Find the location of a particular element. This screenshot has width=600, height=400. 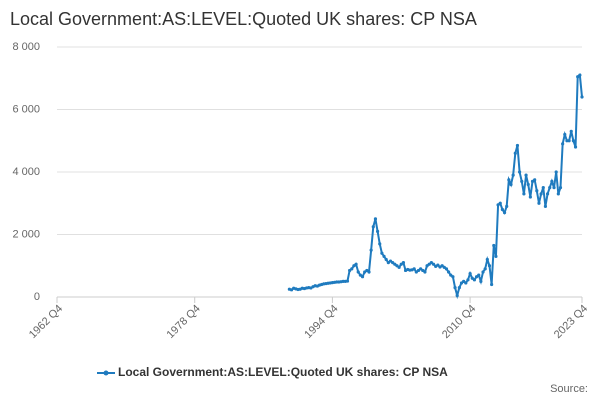

y-tick-label: 8 000 is located at coordinates (26, 47).